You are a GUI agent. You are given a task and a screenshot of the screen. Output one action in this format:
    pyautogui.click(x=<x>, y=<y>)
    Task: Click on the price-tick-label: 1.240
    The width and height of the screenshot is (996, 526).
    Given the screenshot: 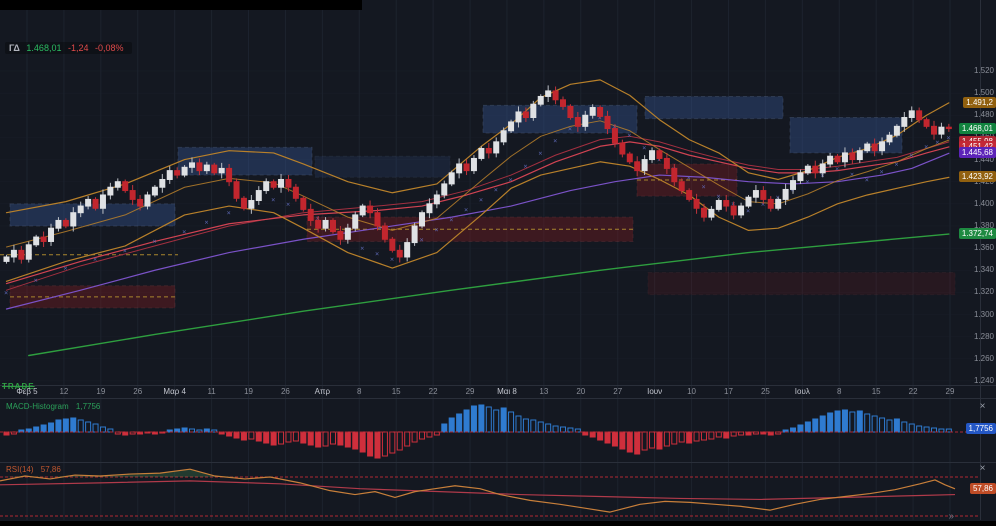 What is the action you would take?
    pyautogui.click(x=983, y=380)
    